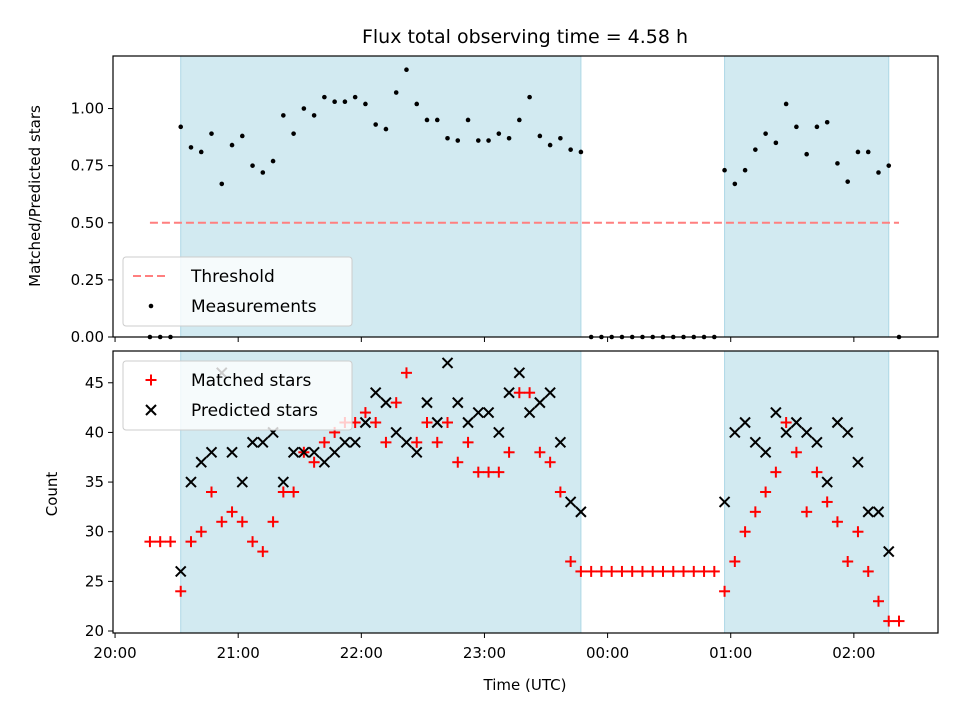  What do you see at coordinates (237, 291) in the screenshot?
I see `legend: Threshold Measurements` at bounding box center [237, 291].